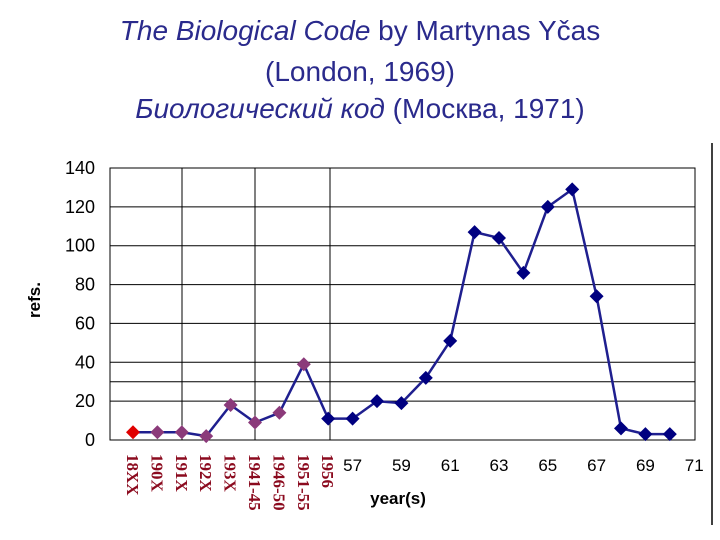 This screenshot has width=720, height=540. What do you see at coordinates (80, 207) in the screenshot?
I see `y-tick-label: 120` at bounding box center [80, 207].